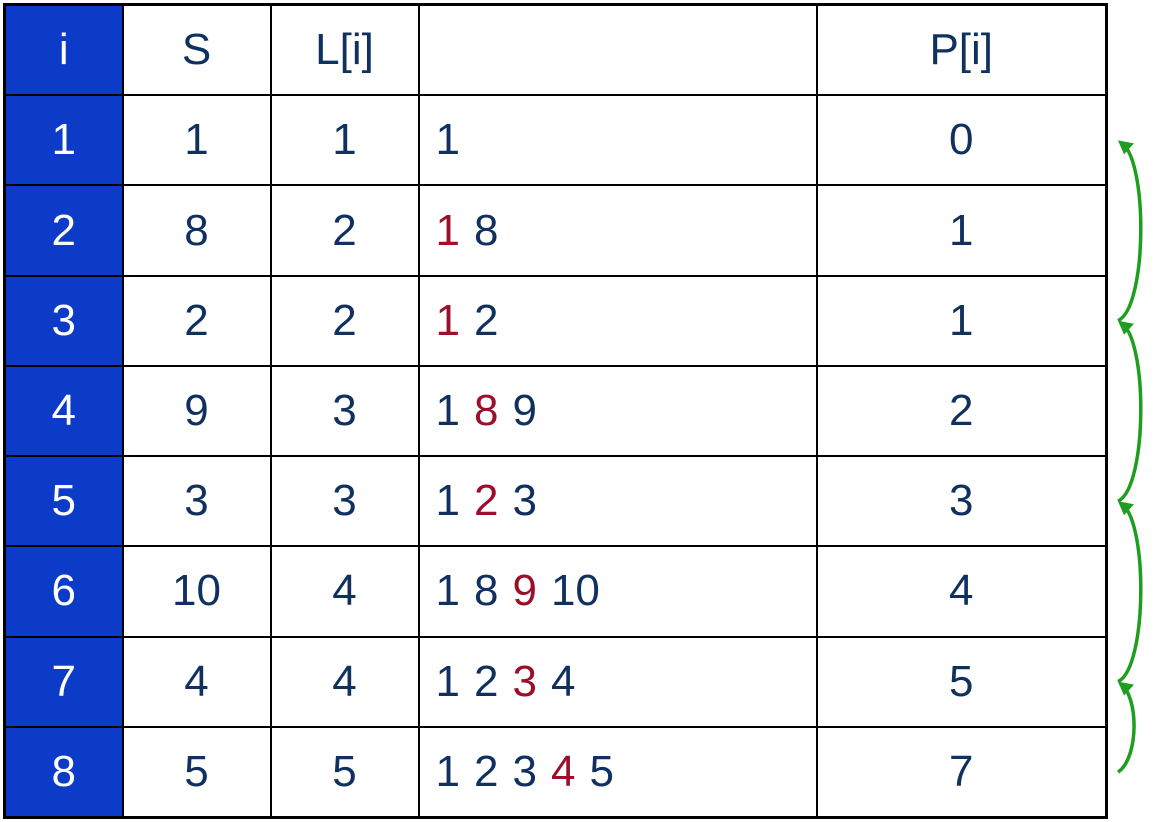 This screenshot has width=1159, height=822. I want to click on header-s: S, so click(196, 50).